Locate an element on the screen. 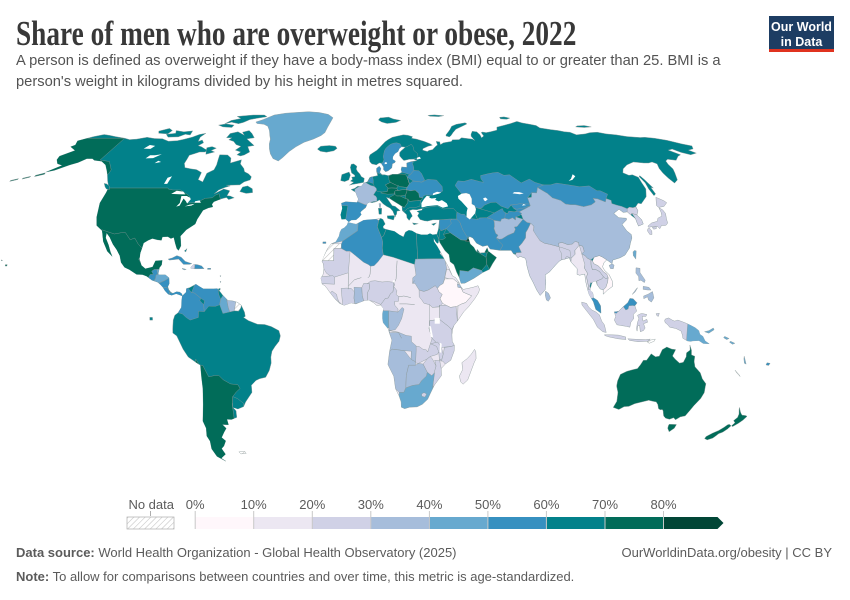 The height and width of the screenshot is (600, 850). svg-text: 70% is located at coordinates (605, 504).